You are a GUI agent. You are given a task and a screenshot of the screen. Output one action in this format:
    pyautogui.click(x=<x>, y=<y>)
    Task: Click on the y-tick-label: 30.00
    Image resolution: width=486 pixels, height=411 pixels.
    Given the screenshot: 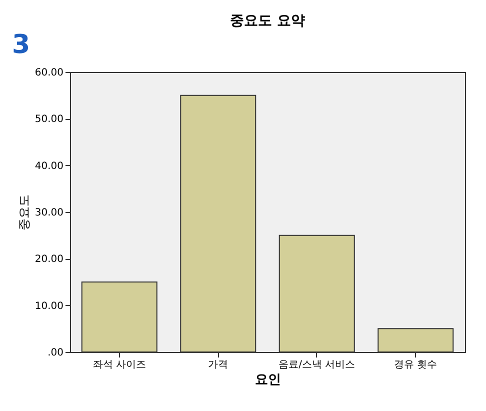 What is the action you would take?
    pyautogui.click(x=49, y=213)
    